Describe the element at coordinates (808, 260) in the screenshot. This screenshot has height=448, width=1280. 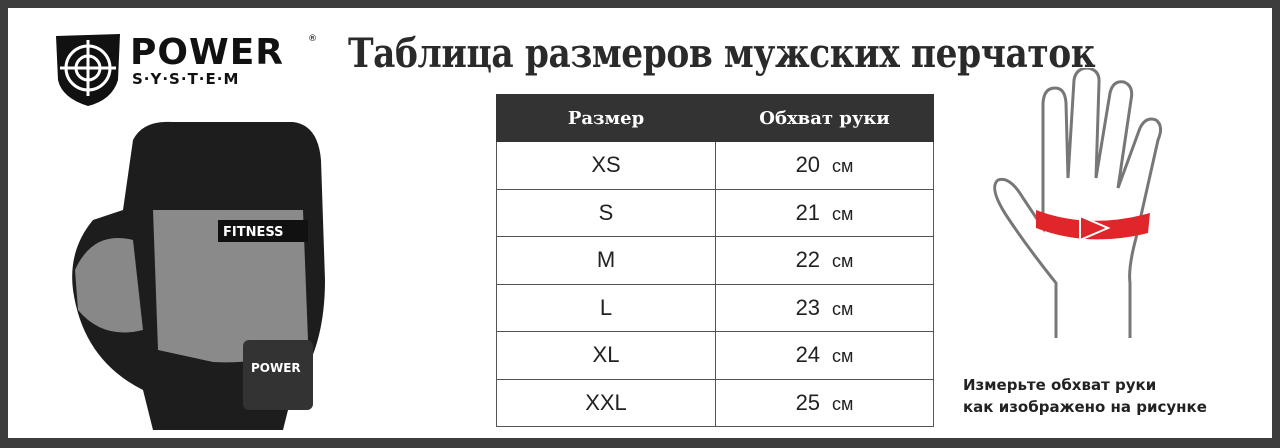
I see `girth-value: 22` at that location.